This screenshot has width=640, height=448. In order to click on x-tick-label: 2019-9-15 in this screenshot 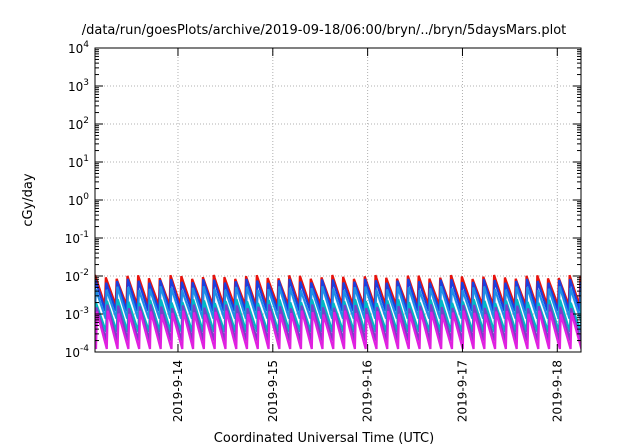, I will do `click(273, 391)`.